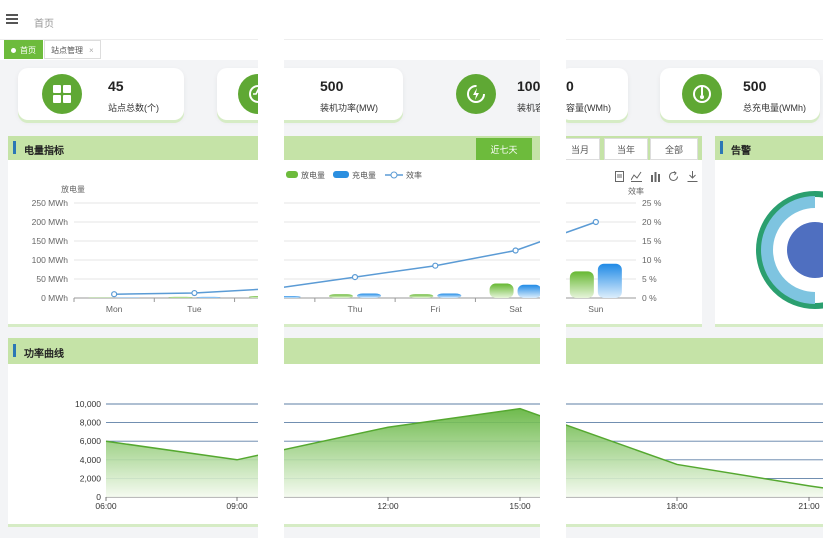  Describe the element at coordinates (588, 108) in the screenshot. I see `stat-label: 容量(WMh)` at that location.